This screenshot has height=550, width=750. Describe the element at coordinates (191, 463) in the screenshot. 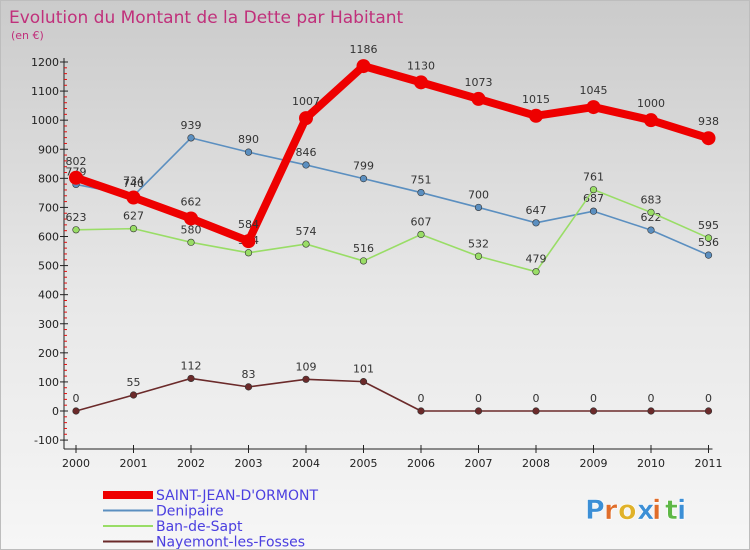

I see `x-tick-label: 2002` at that location.